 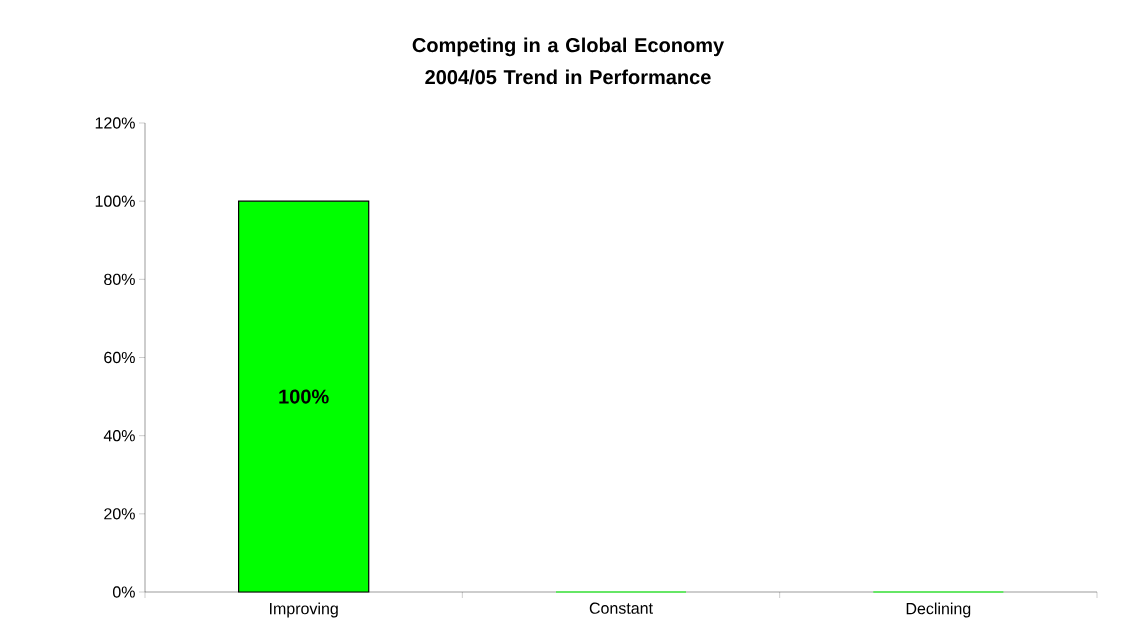 I want to click on x-tick-label: Declining, so click(x=938, y=610).